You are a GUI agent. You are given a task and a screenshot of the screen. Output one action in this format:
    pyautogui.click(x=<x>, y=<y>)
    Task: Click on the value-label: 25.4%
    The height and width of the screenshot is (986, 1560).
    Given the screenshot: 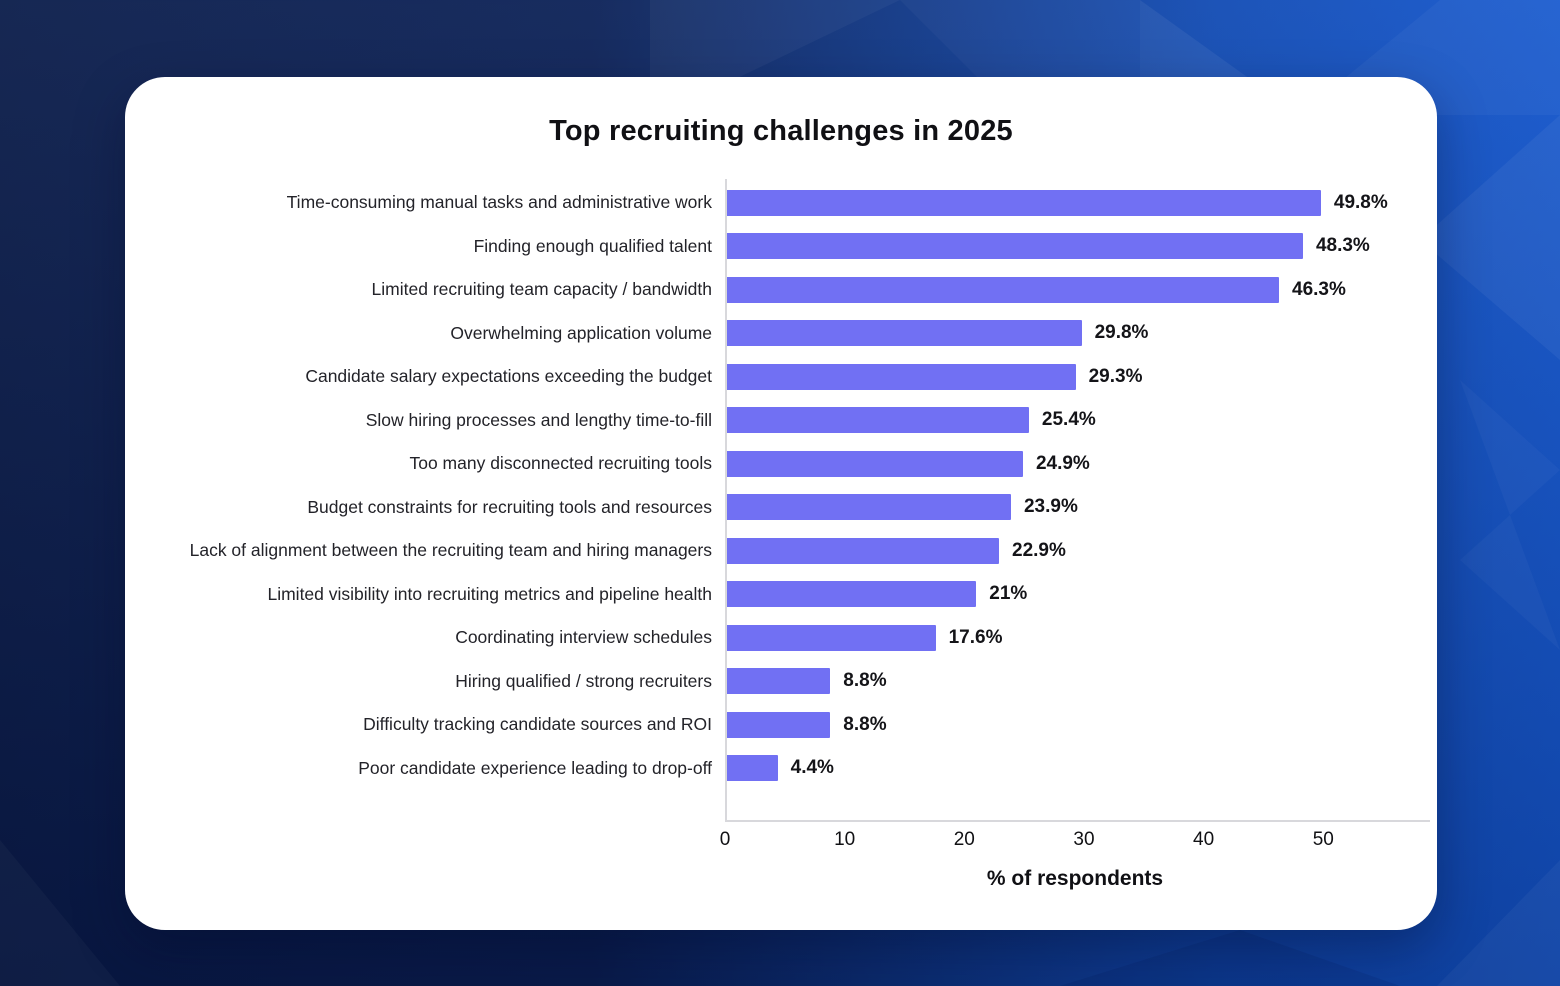 What is the action you would take?
    pyautogui.click(x=1068, y=420)
    